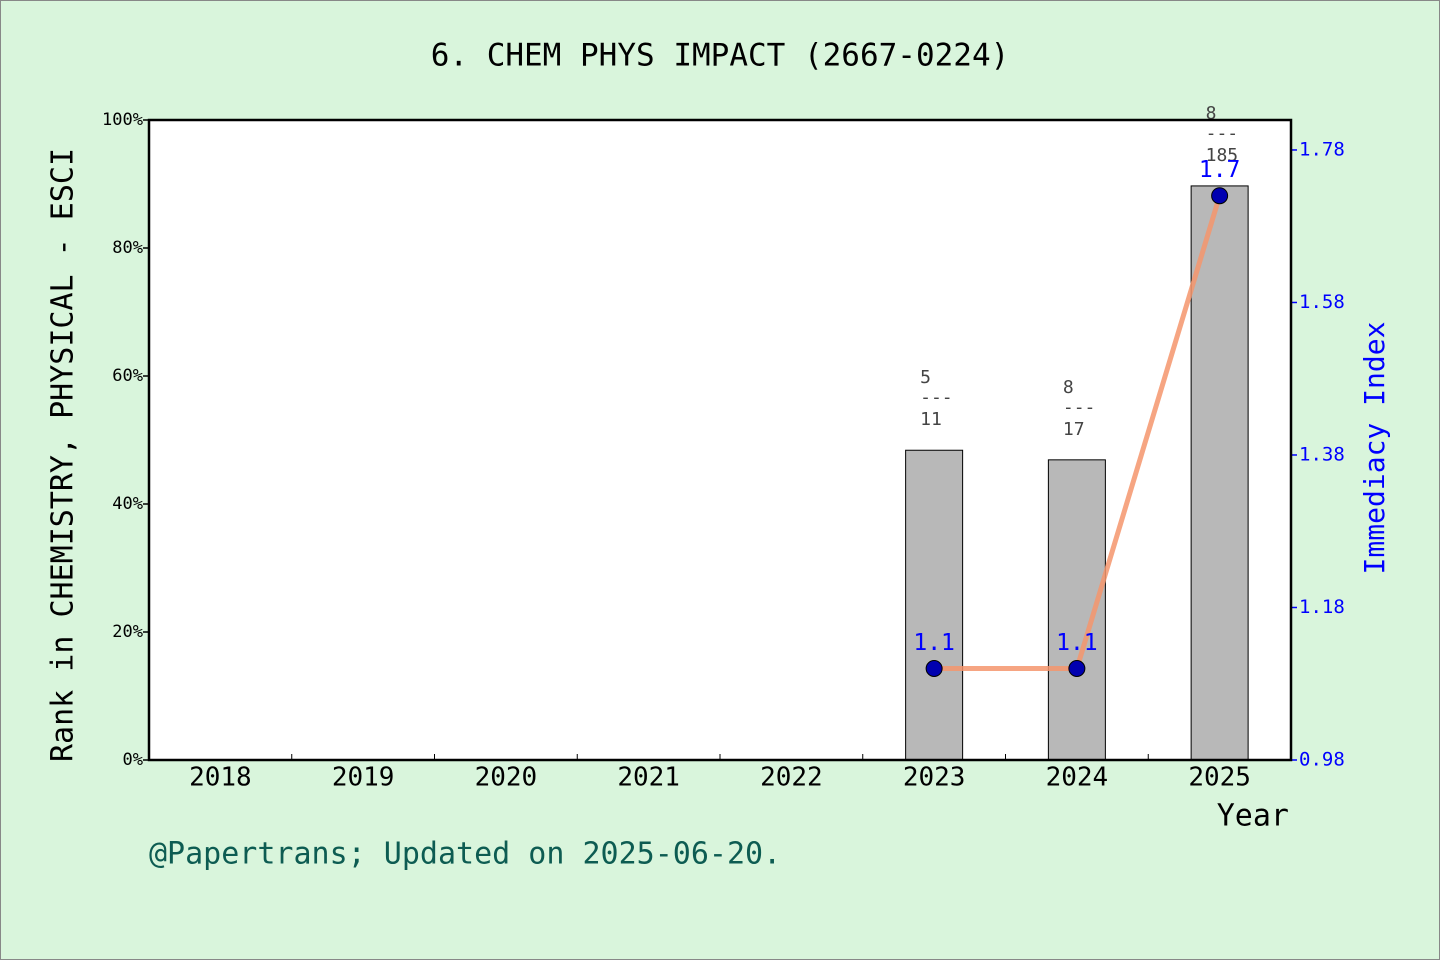 Image resolution: width=1440 pixels, height=960 pixels. What do you see at coordinates (1077, 778) in the screenshot?
I see `x-tick-label: 2024` at bounding box center [1077, 778].